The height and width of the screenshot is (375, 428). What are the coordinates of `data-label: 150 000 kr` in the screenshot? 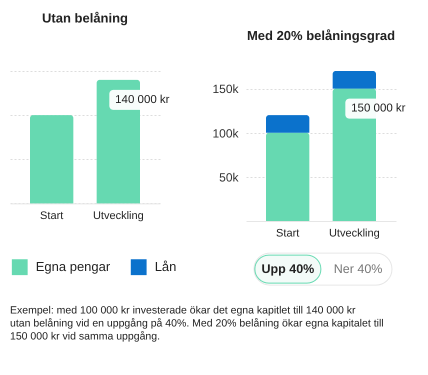 It's located at (378, 108).